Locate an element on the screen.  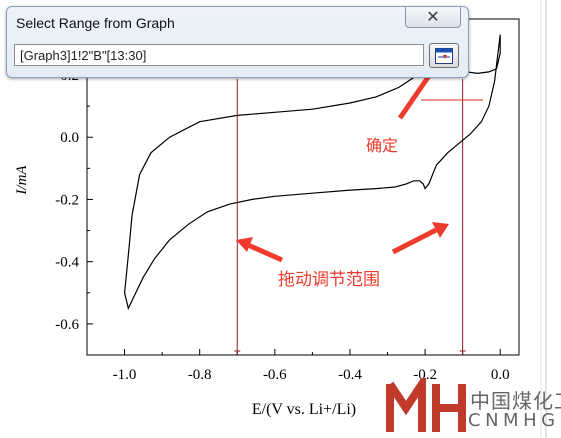
watermark-cn: 中国煤化工 is located at coordinates (515, 401).